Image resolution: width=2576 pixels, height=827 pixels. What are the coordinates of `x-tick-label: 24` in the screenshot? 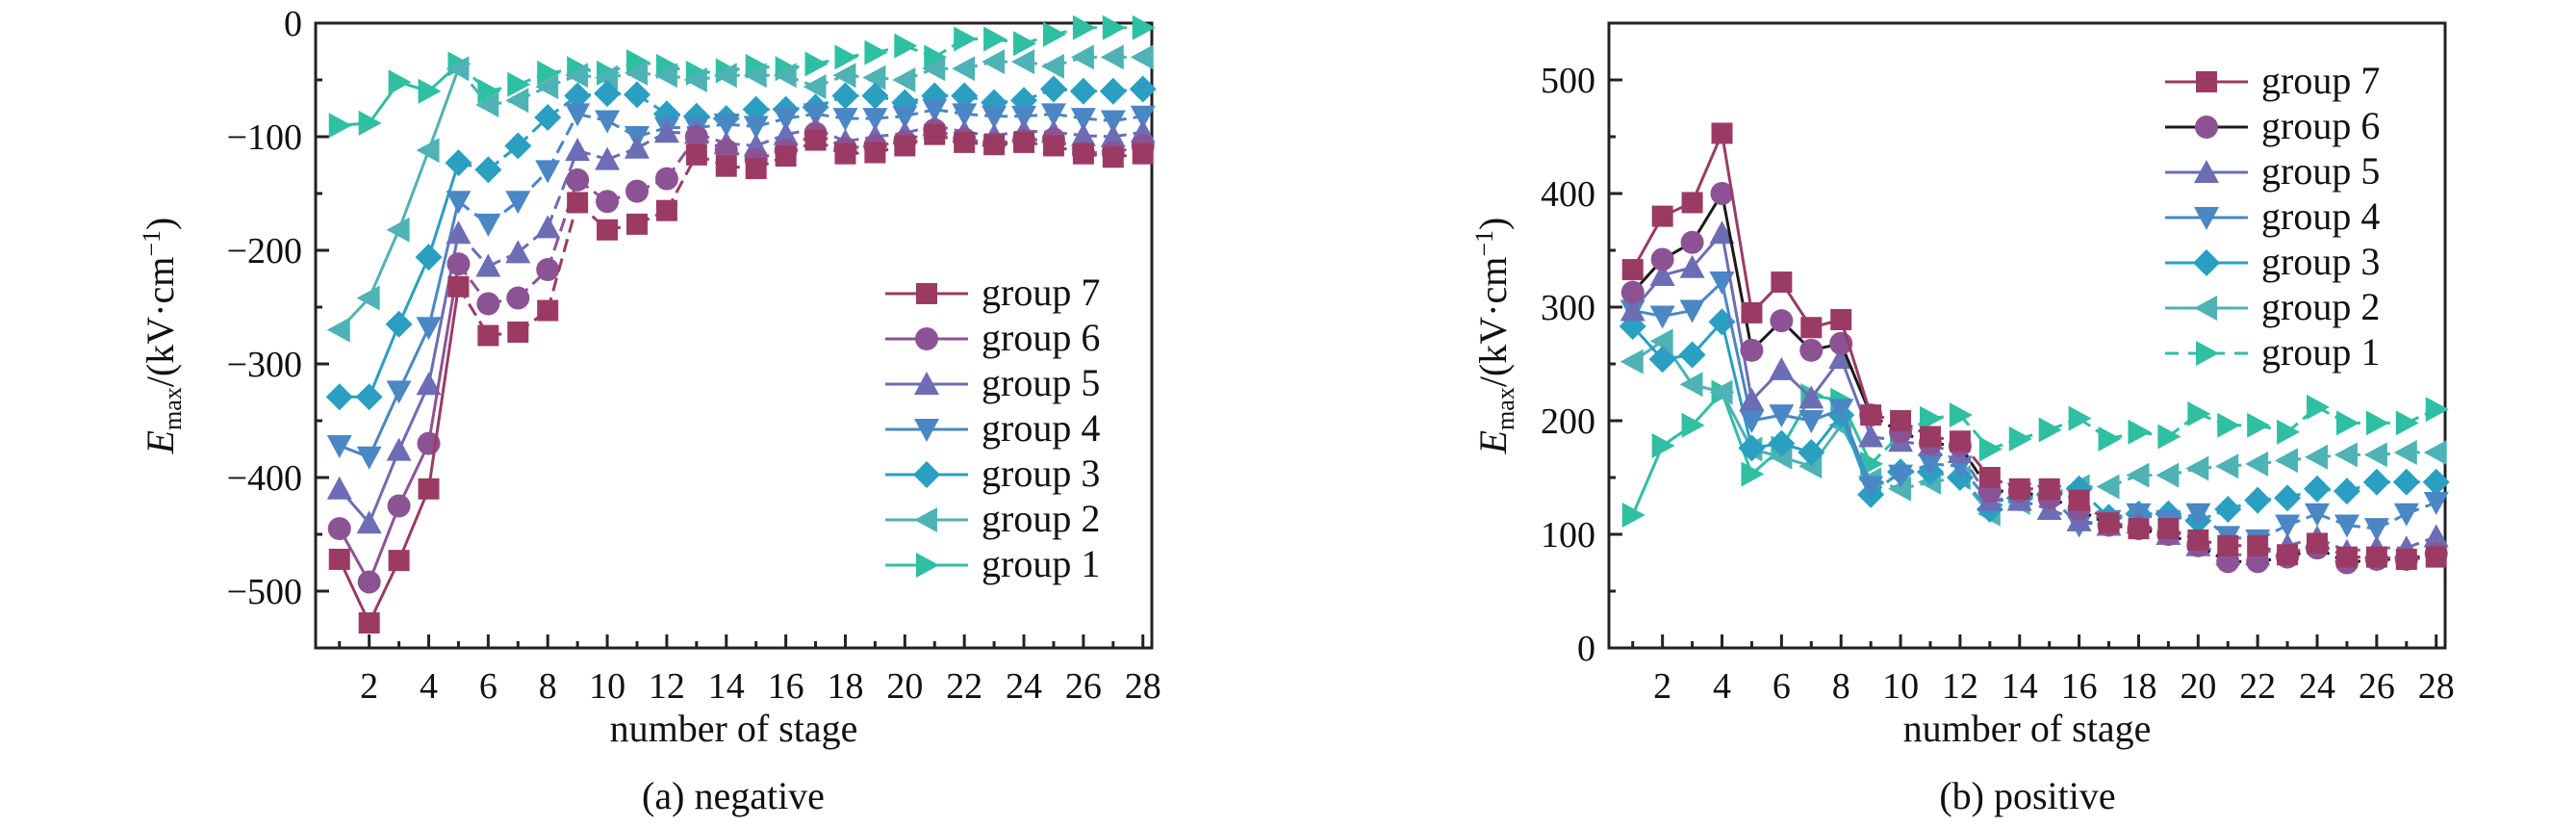 It's located at (1024, 686).